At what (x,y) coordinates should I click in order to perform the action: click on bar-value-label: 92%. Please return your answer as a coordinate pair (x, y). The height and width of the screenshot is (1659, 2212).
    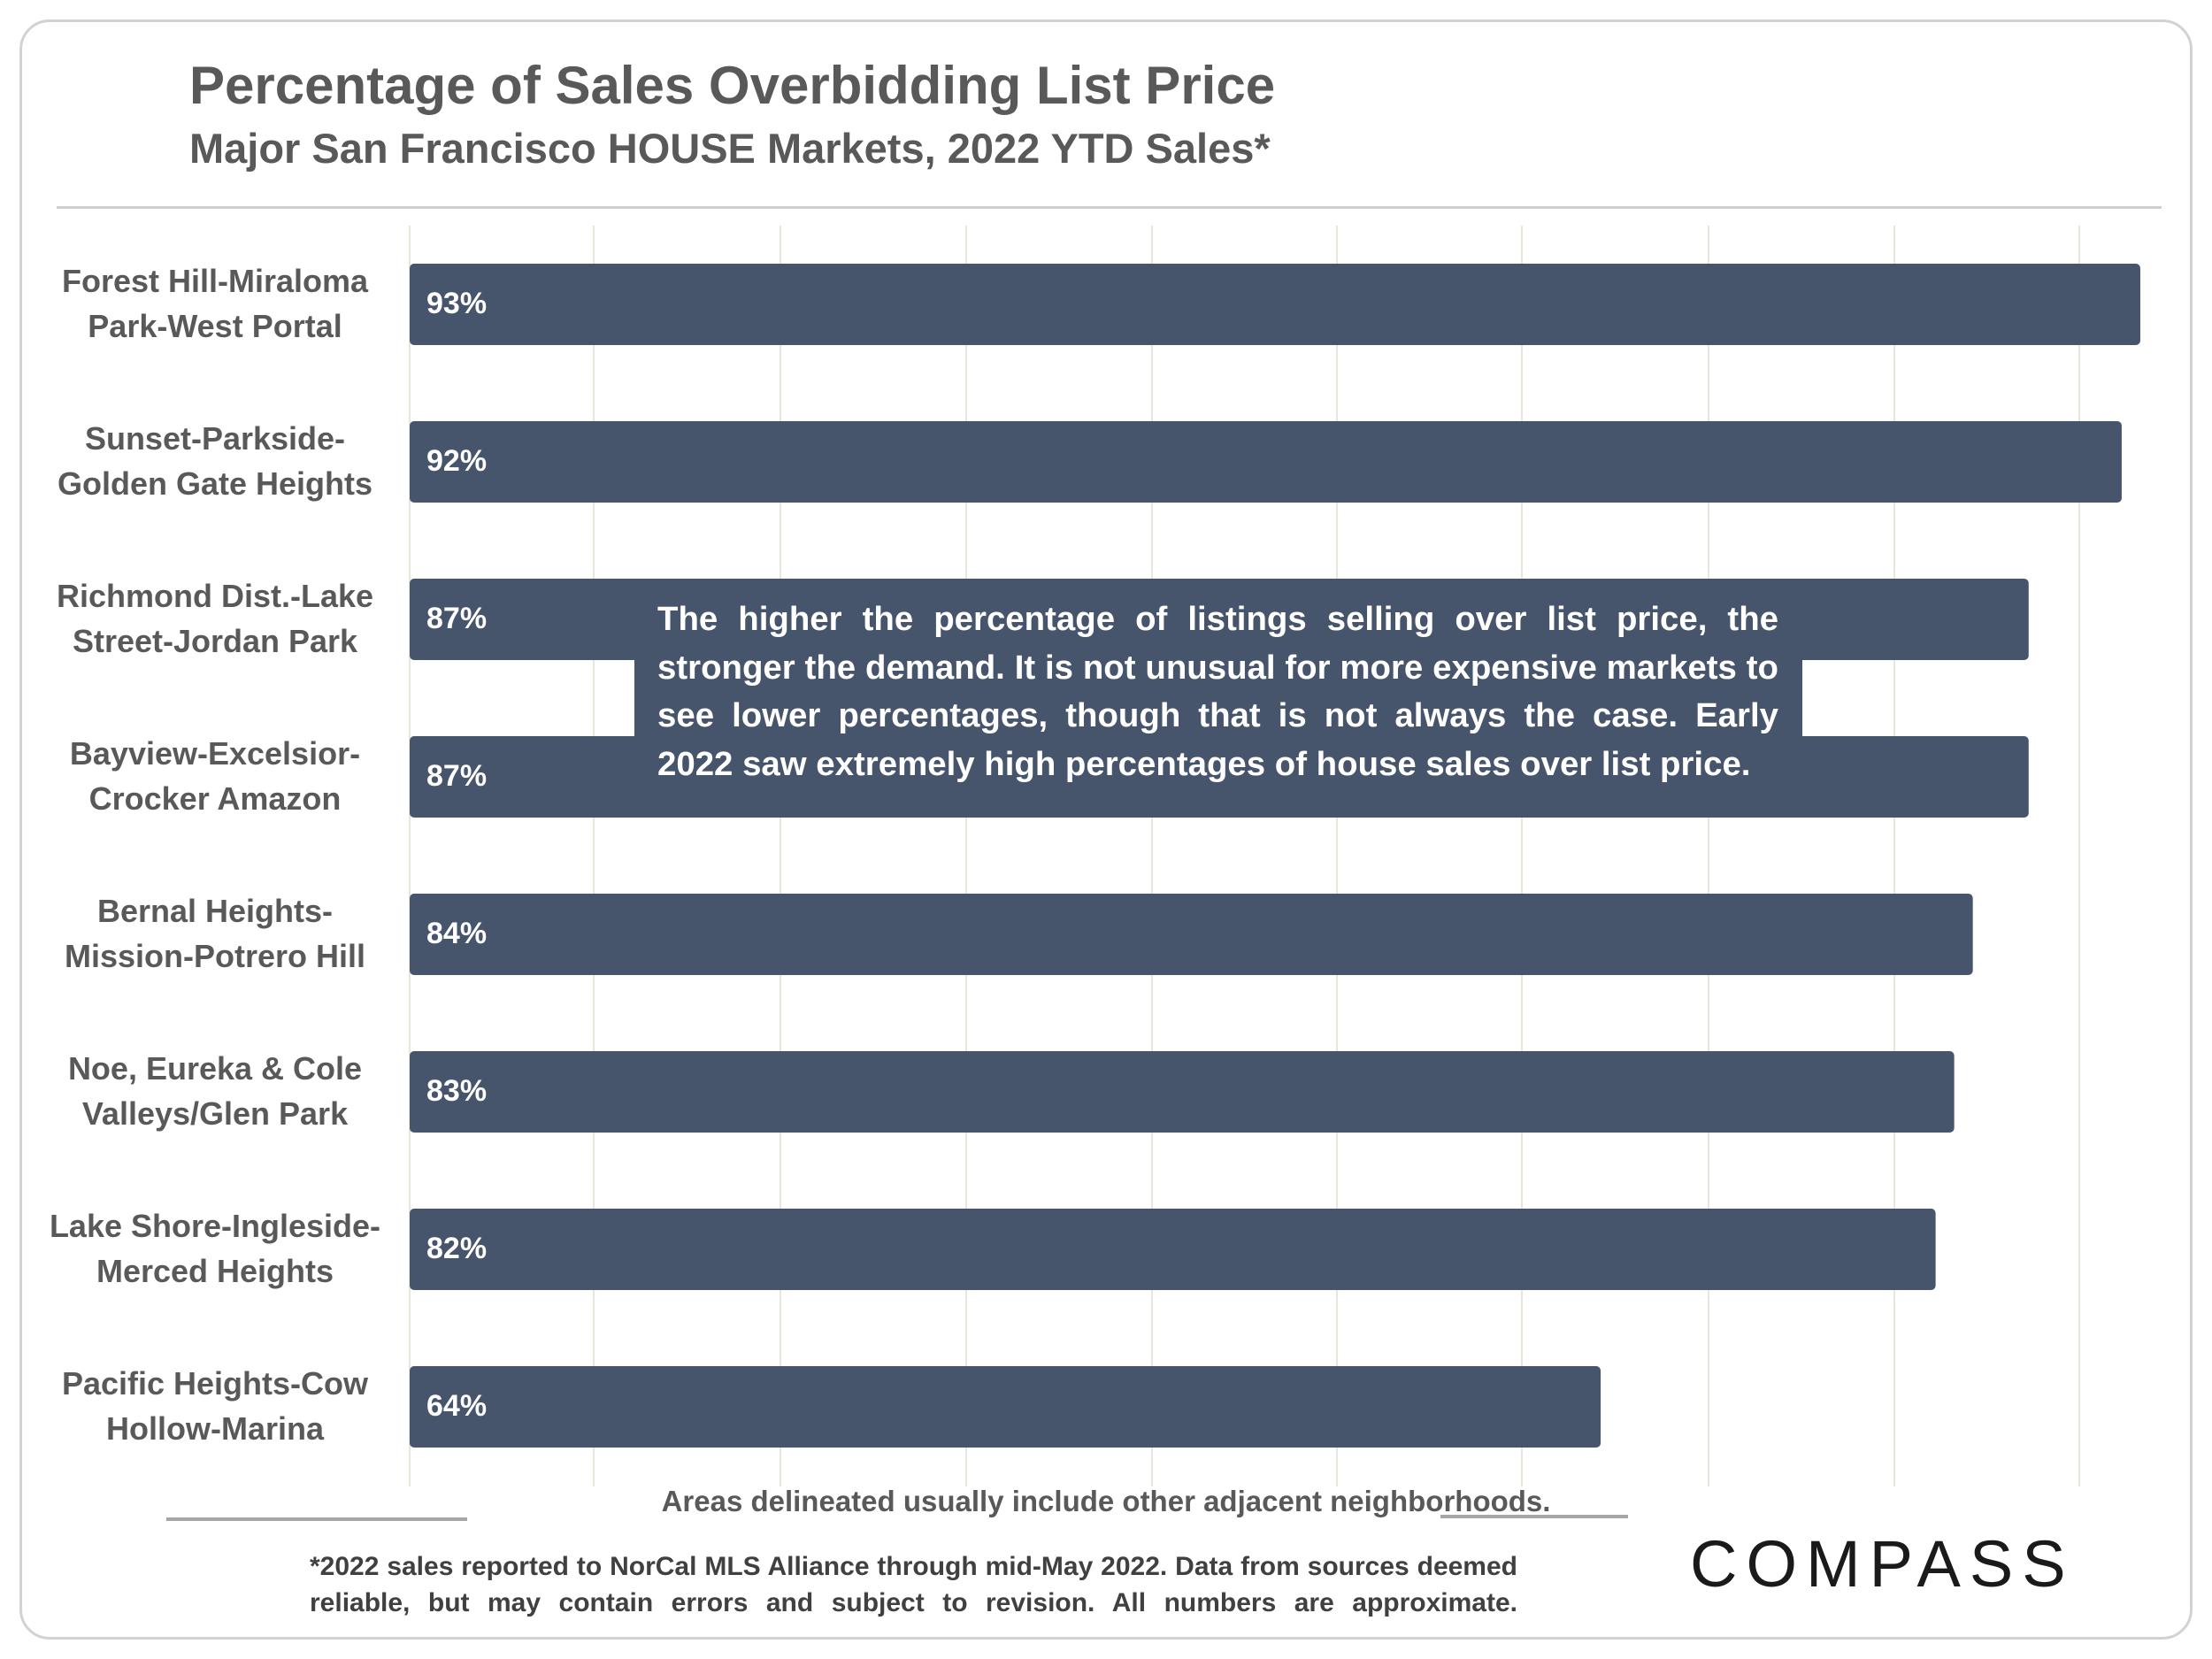
    Looking at the image, I should click on (457, 461).